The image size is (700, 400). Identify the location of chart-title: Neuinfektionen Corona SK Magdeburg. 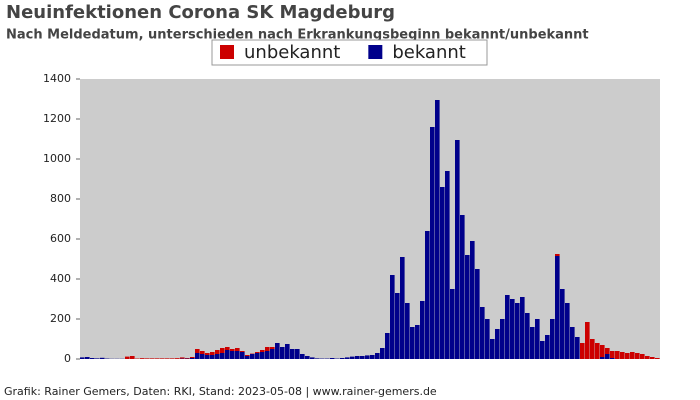
(200, 12).